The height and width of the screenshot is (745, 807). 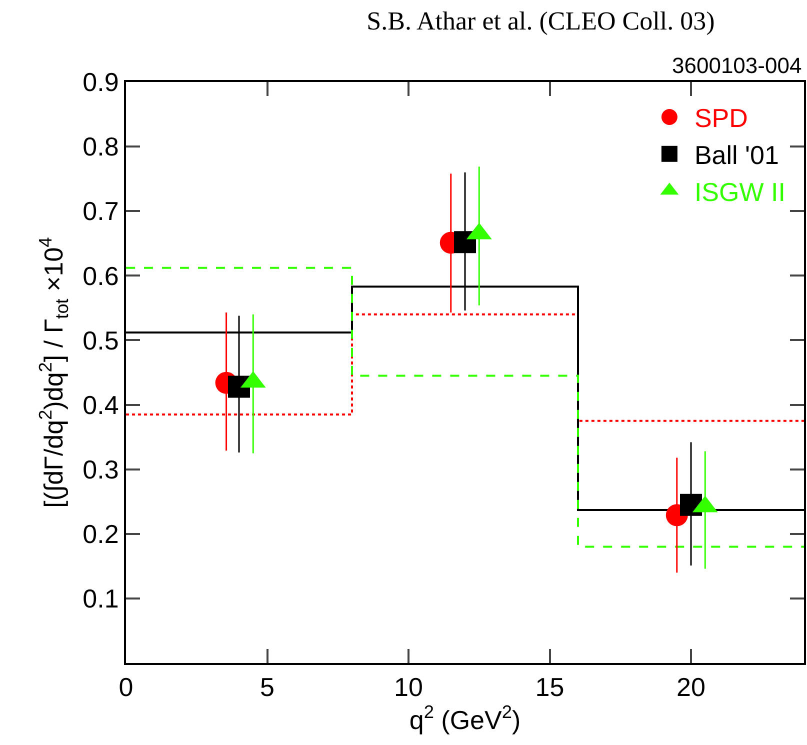 What do you see at coordinates (267, 687) in the screenshot?
I see `x-tick-label: 5` at bounding box center [267, 687].